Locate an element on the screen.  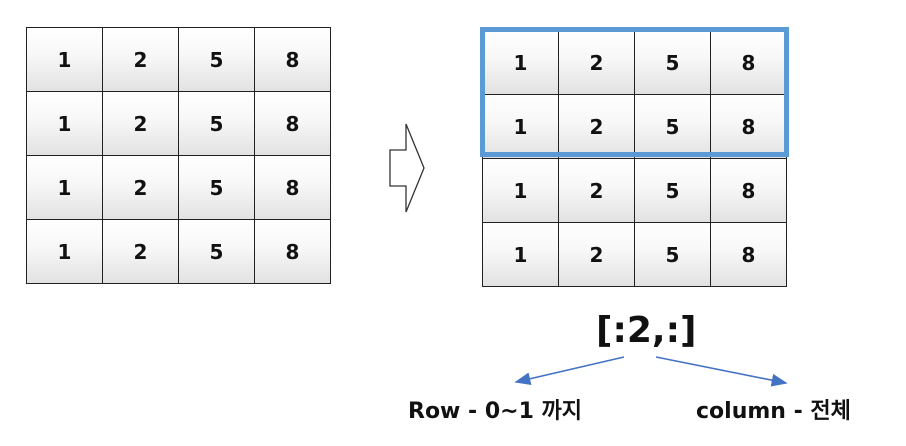
row-range-label: Row - 0~1 까지 is located at coordinates (495, 411).